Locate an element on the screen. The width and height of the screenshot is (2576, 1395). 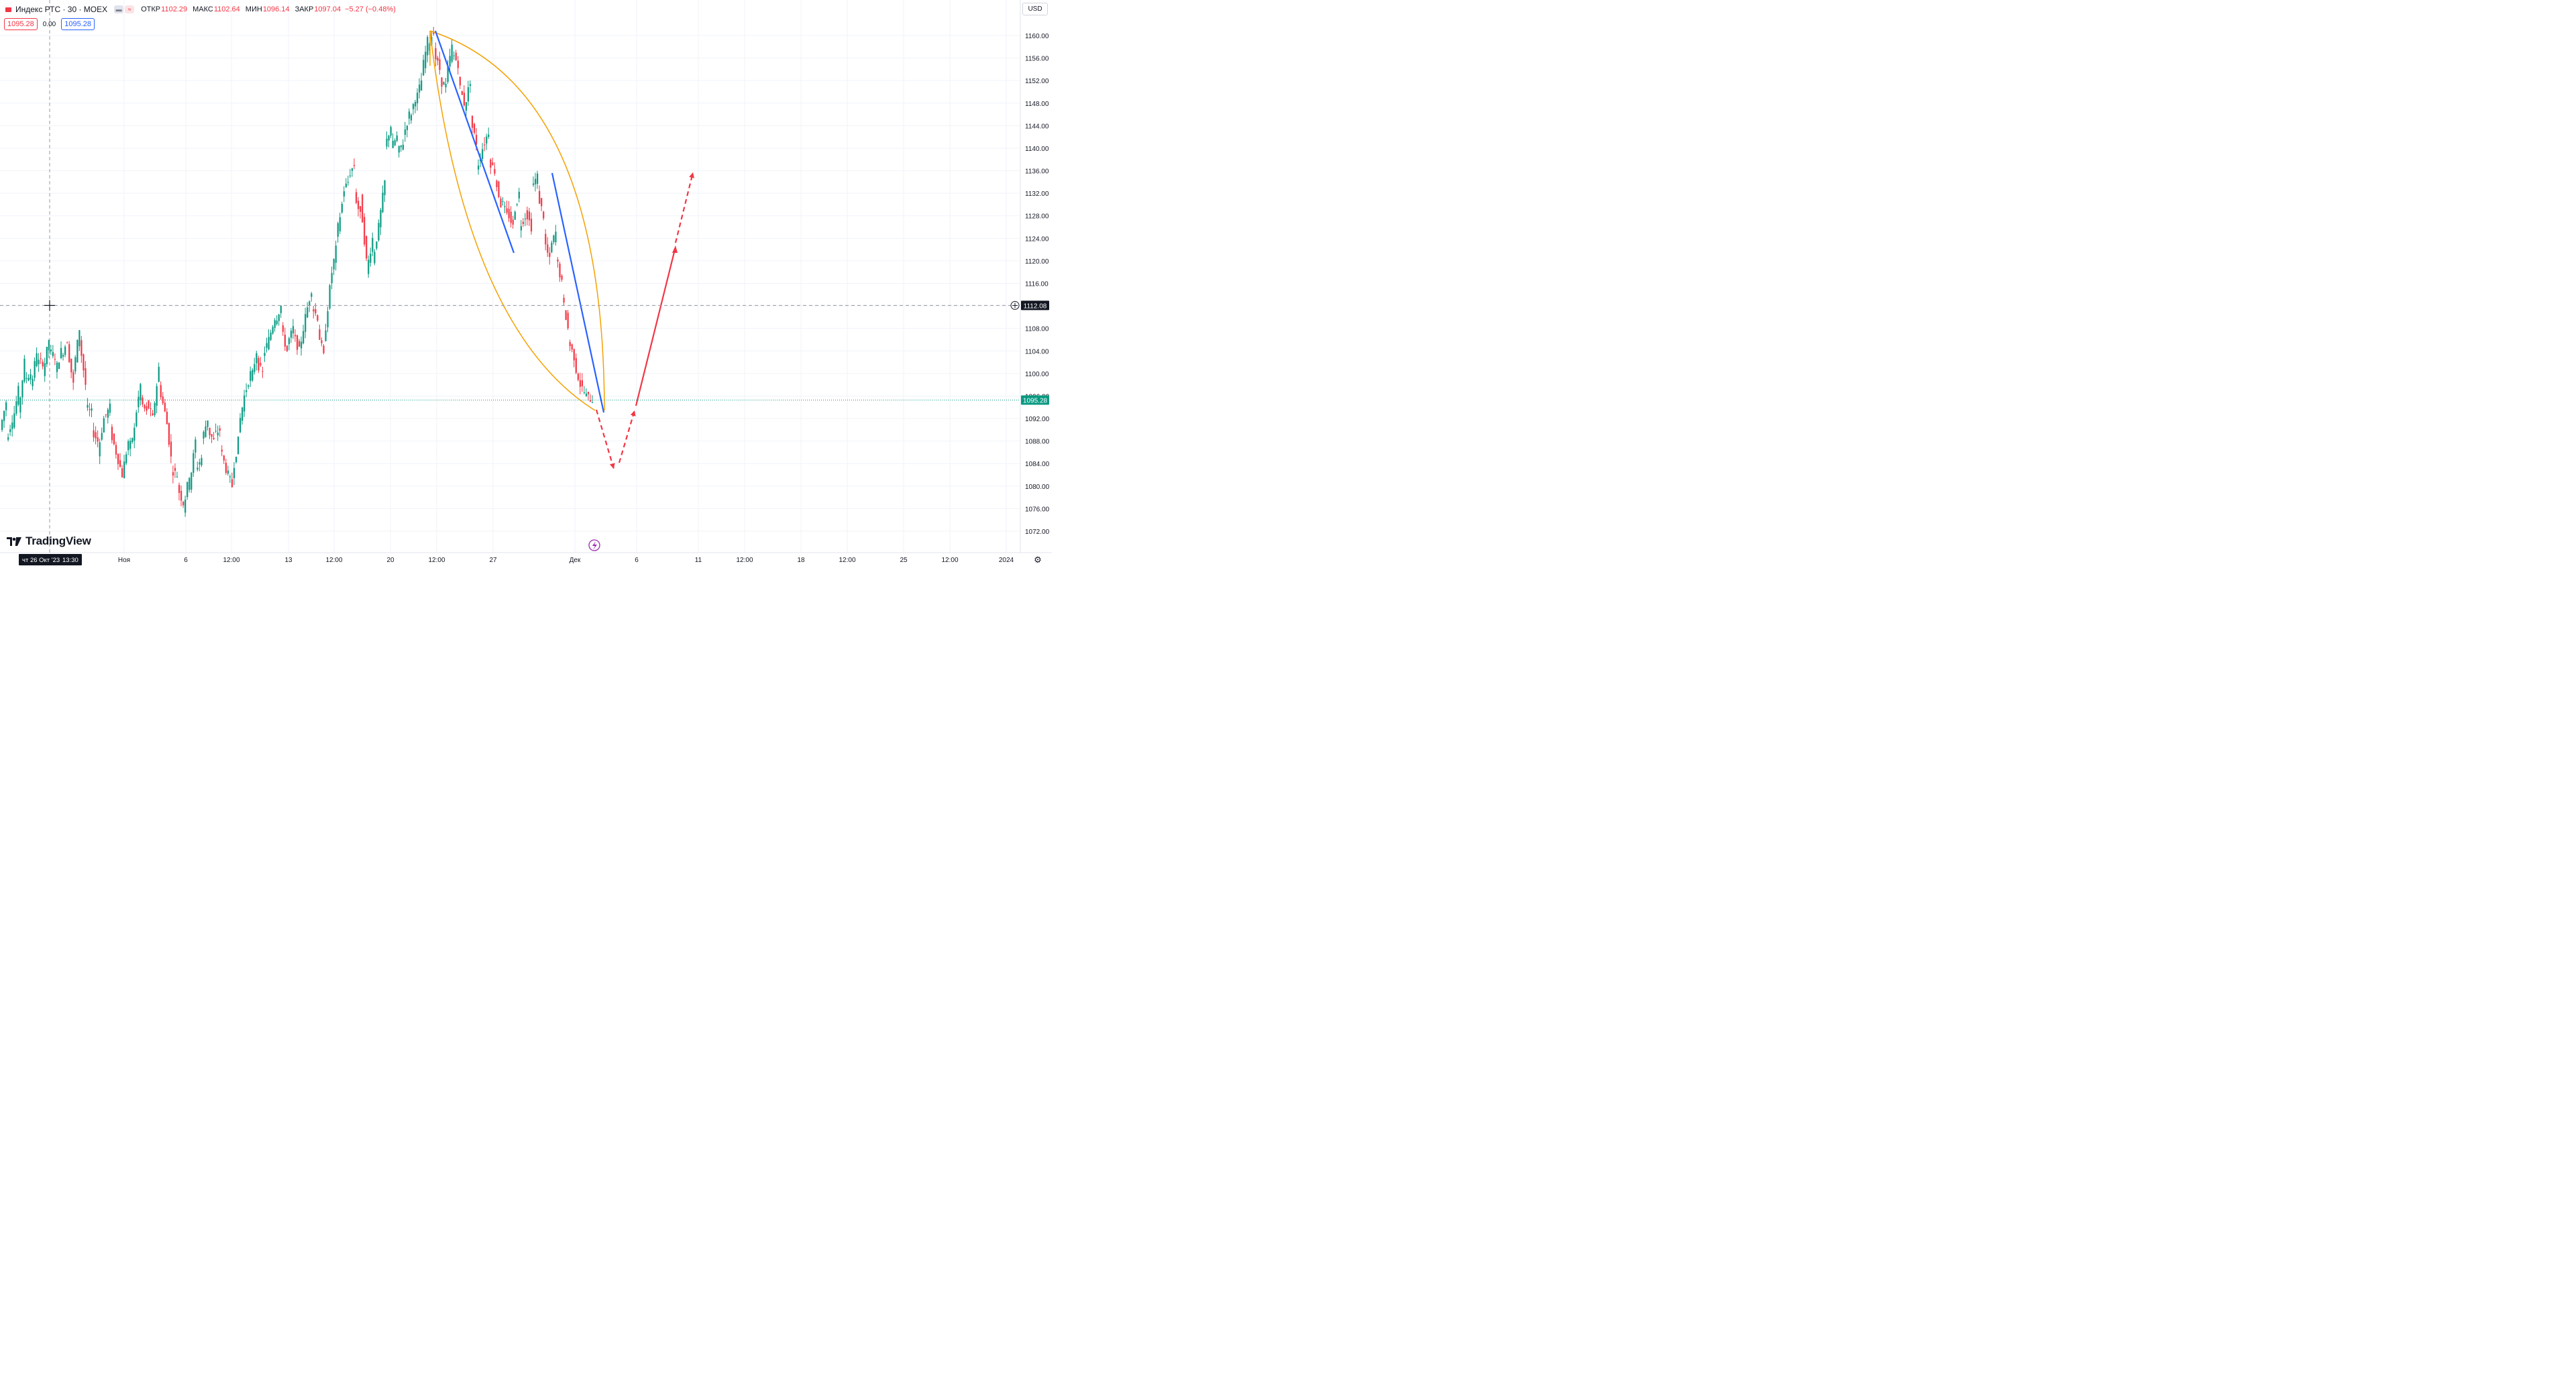
sell-button: 1095.28 is located at coordinates (21, 24).